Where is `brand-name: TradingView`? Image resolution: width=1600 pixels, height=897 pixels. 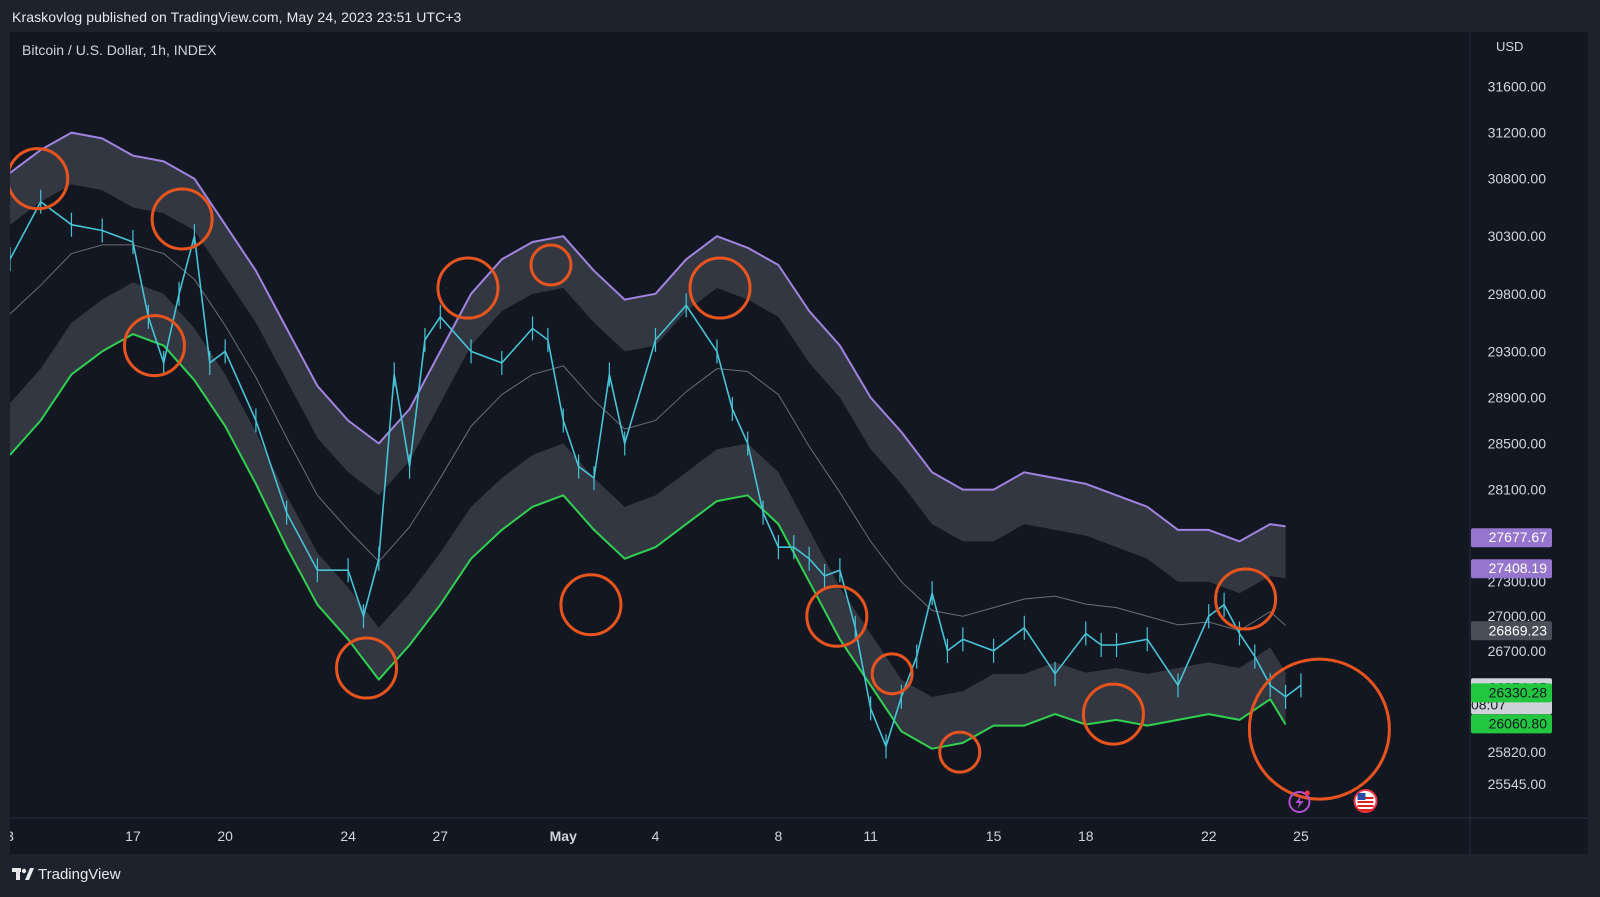
brand-name: TradingView is located at coordinates (79, 874).